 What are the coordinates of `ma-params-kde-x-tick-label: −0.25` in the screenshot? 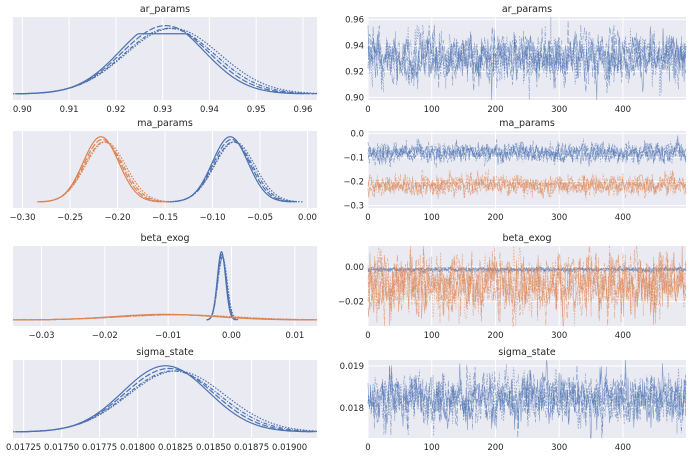 It's located at (70, 218).